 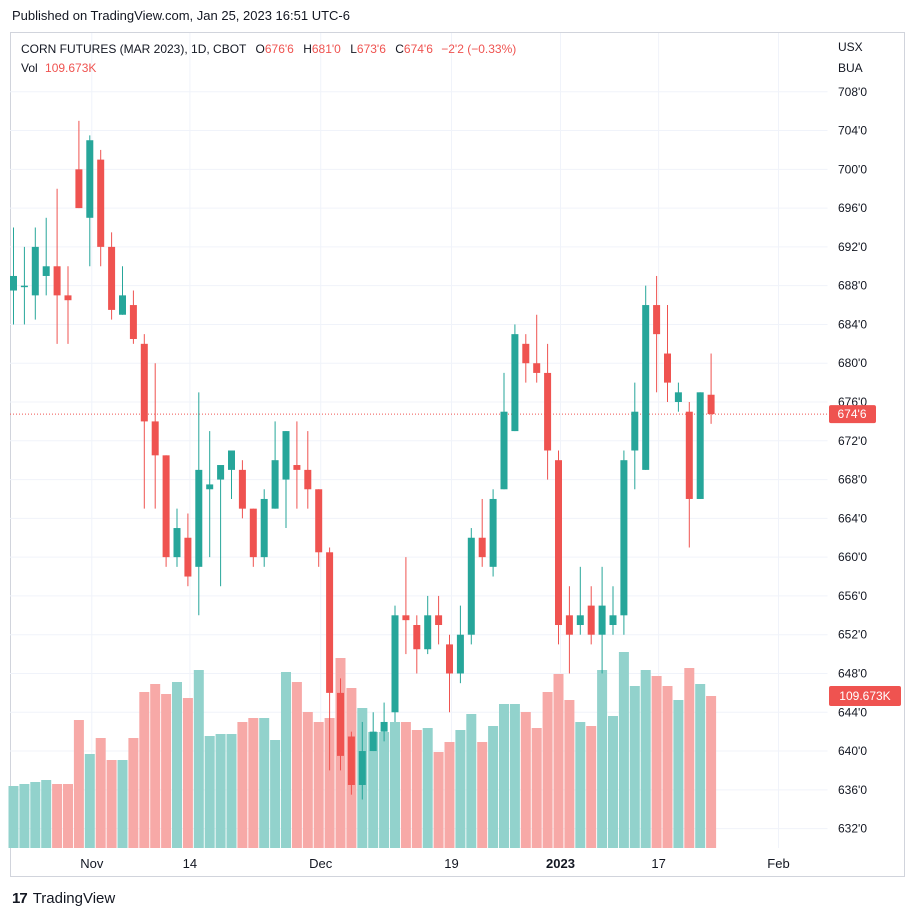 What do you see at coordinates (850, 68) in the screenshot?
I see `unit-label: BUA` at bounding box center [850, 68].